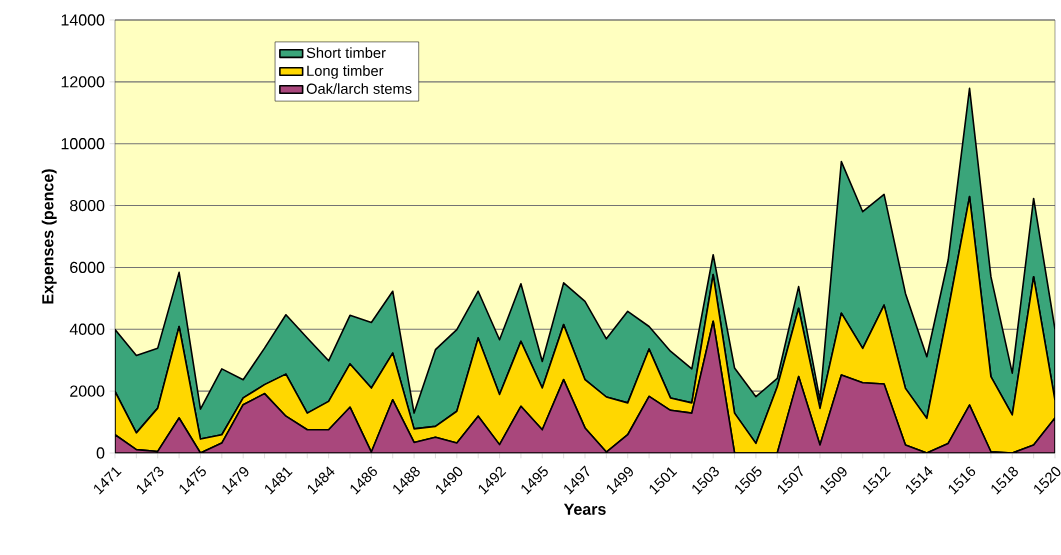 The height and width of the screenshot is (555, 1061). Describe the element at coordinates (83, 82) in the screenshot. I see `y-tick-label: 12000` at that location.